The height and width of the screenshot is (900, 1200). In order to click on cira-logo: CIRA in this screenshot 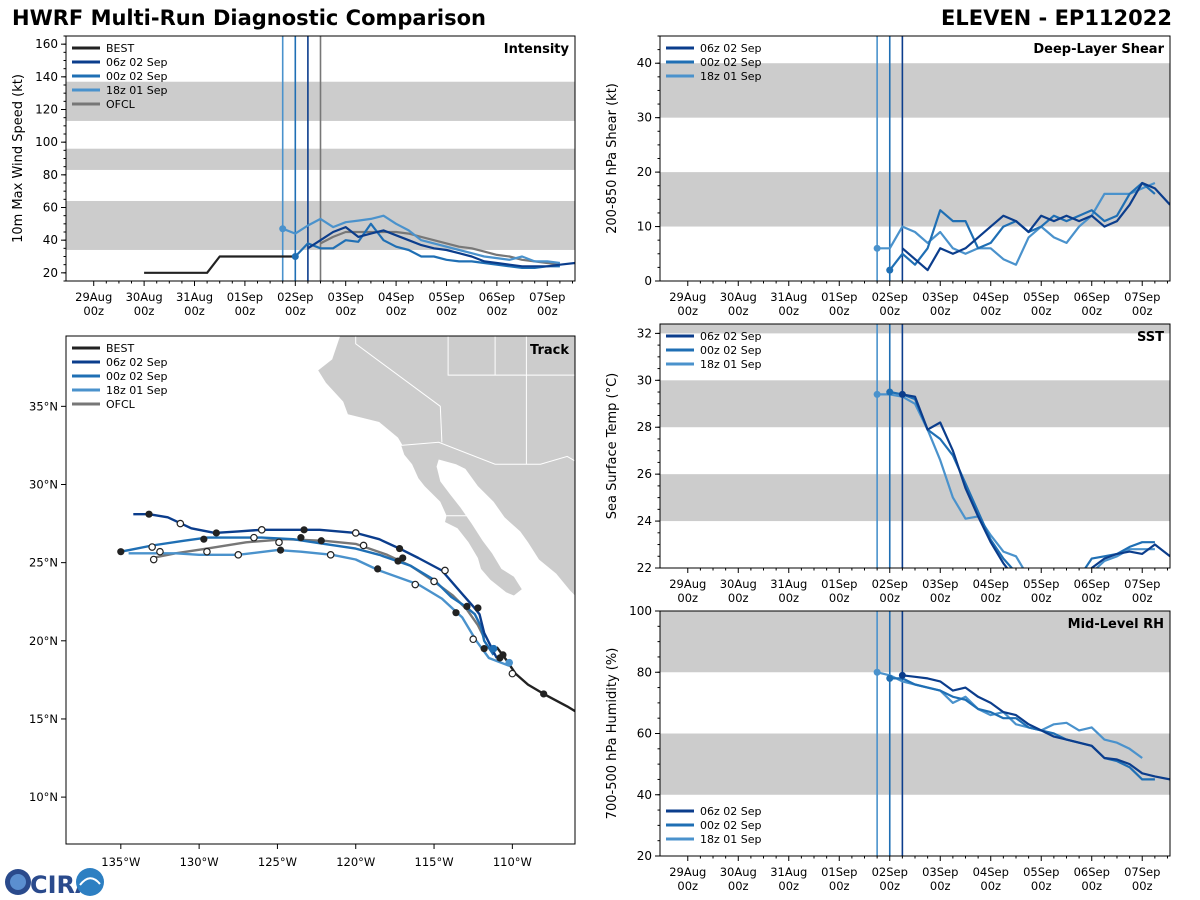, I will do `click(54, 883)`.